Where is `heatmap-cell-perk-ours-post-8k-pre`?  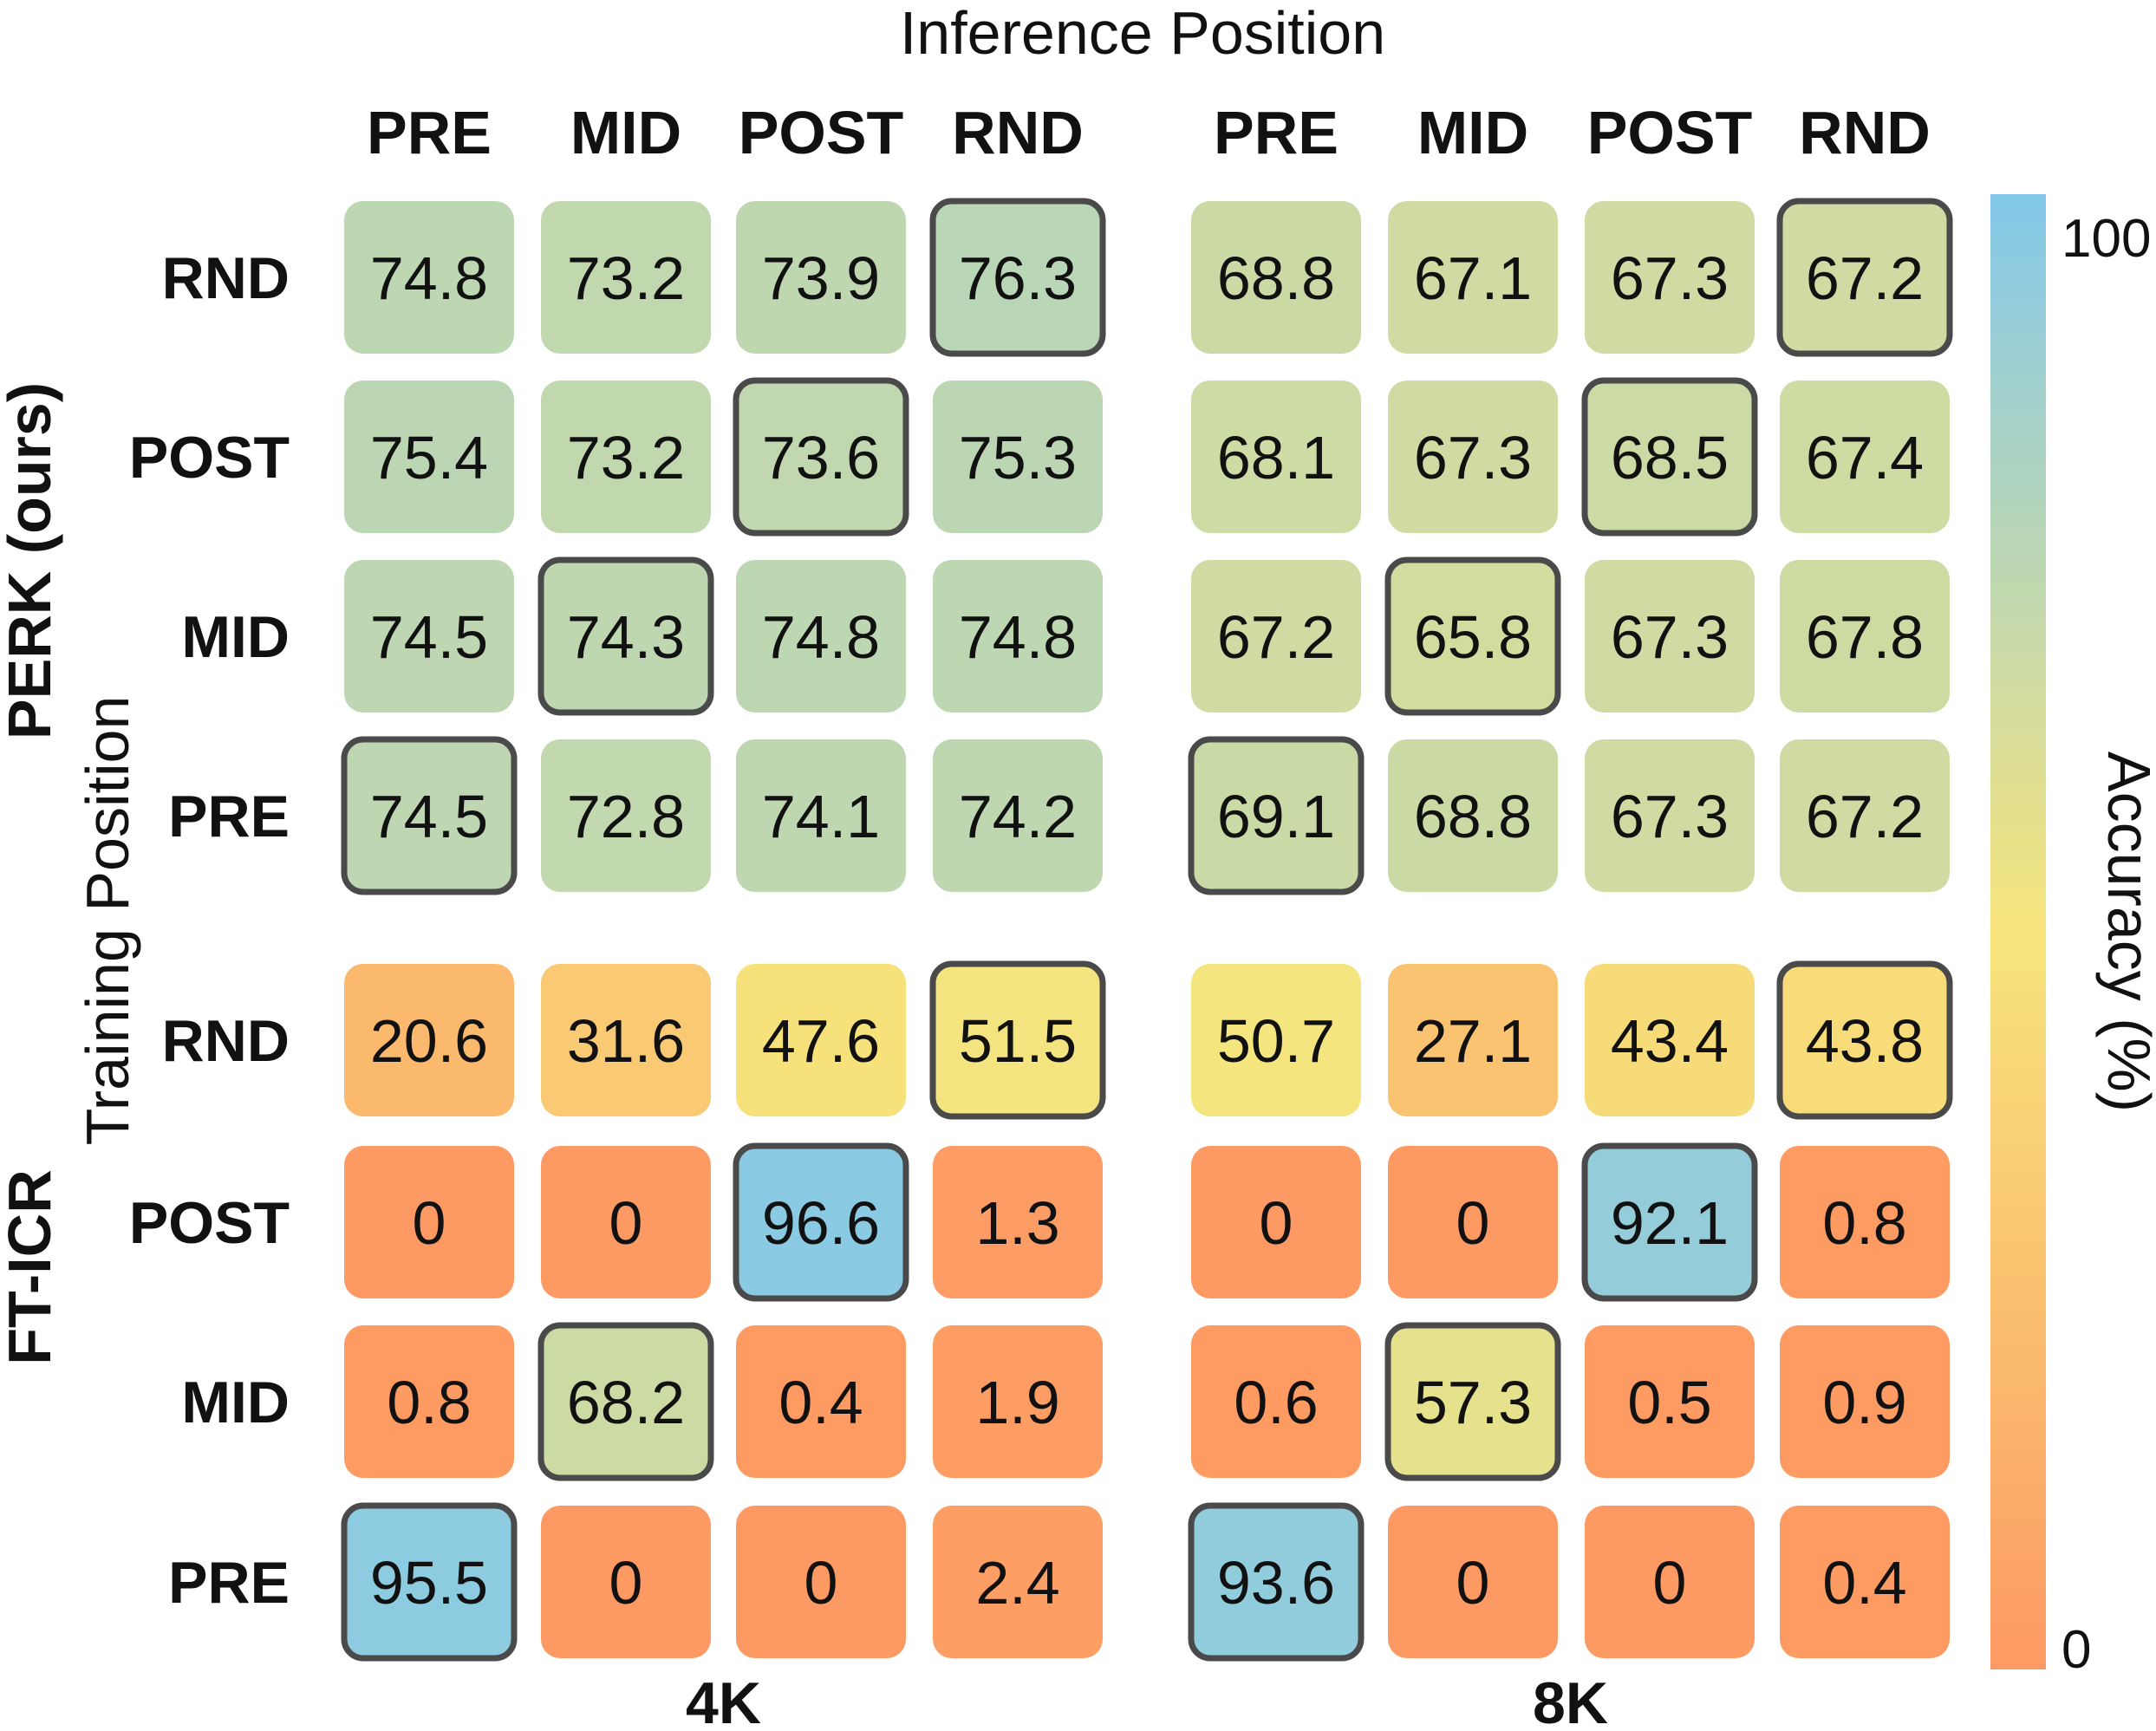 heatmap-cell-perk-ours-post-8k-pre is located at coordinates (1276, 457).